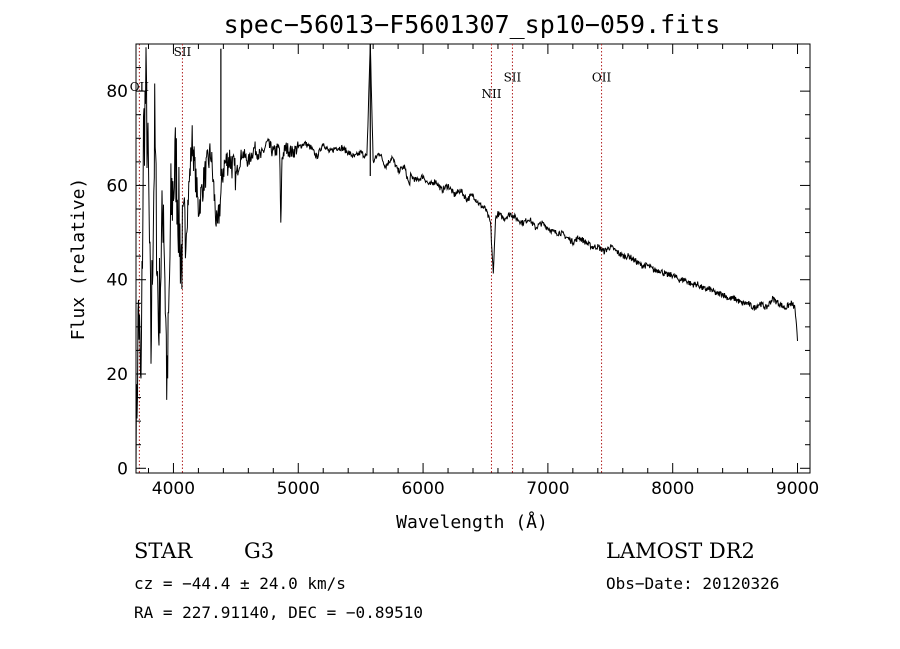 The width and height of the screenshot is (900, 649). I want to click on y-axis-label: Flux (relative), so click(78, 259).